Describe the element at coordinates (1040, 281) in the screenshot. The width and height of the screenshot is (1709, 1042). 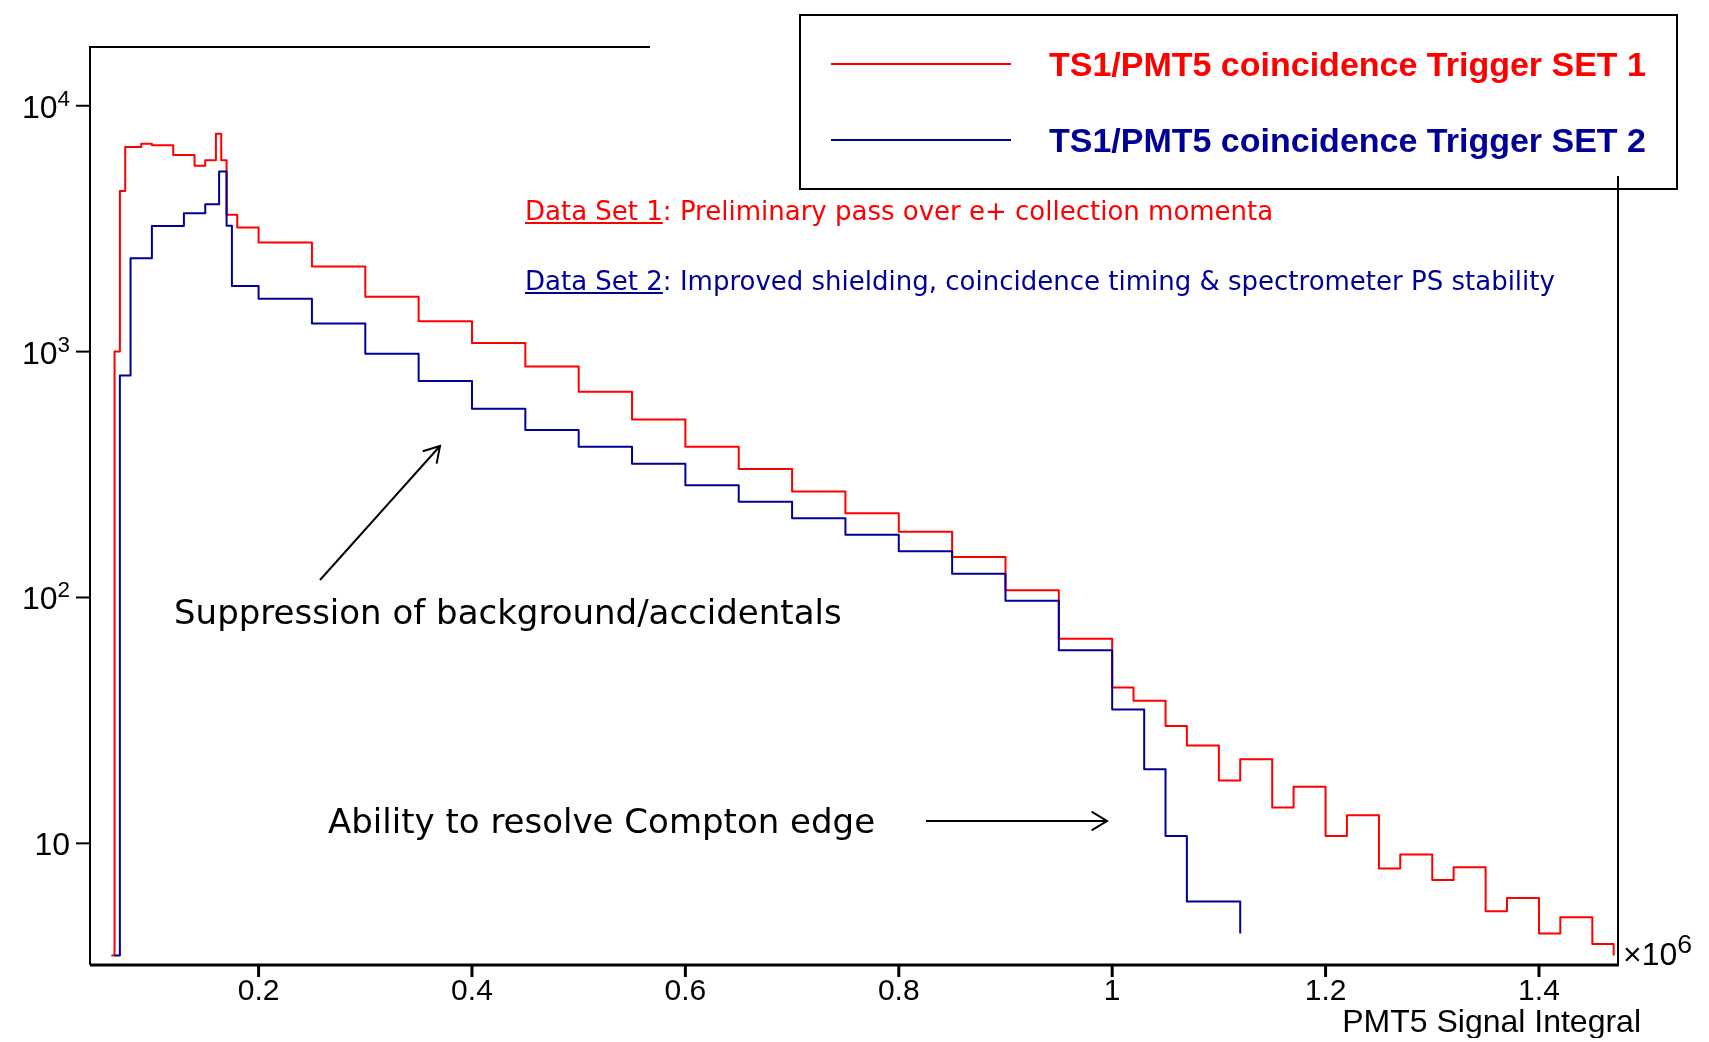
I see `annotation: Data Set 2: Improved shielding, coincidence timing & spectrometer PS stability` at that location.